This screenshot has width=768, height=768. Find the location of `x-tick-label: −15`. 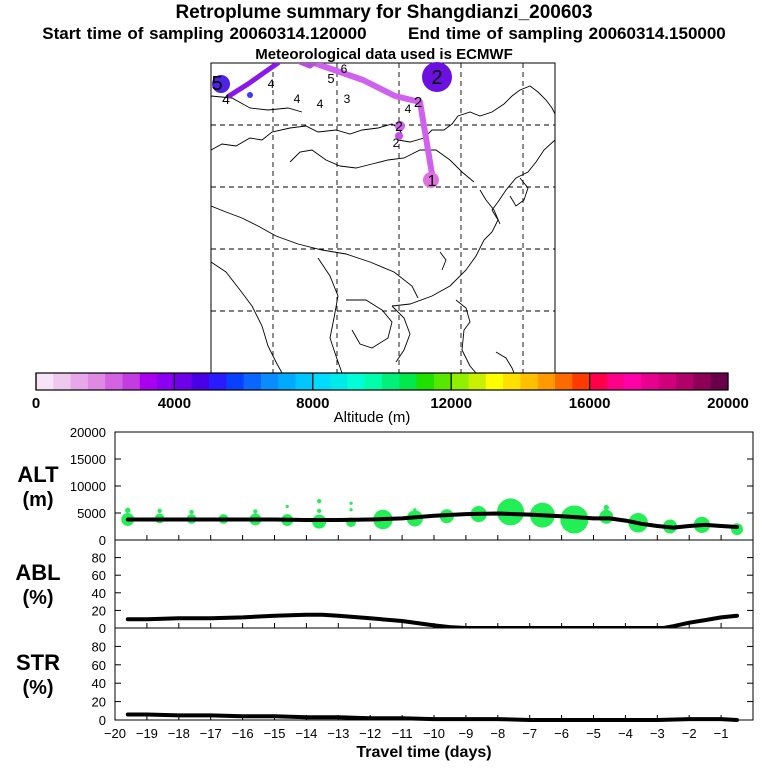

x-tick-label: −15 is located at coordinates (274, 733).